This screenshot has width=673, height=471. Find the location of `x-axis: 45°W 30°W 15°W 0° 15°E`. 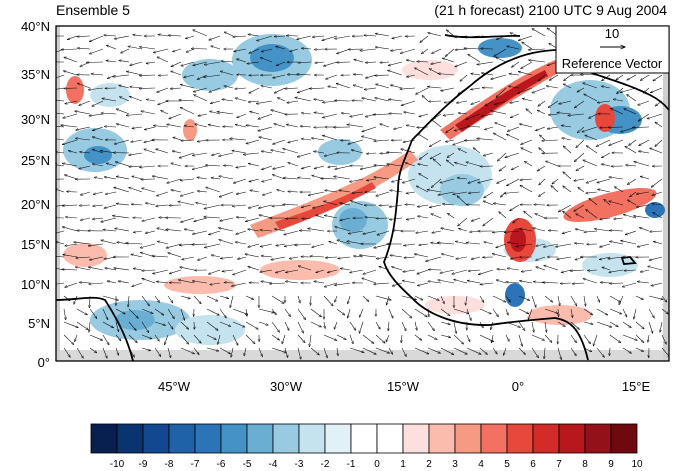

x-axis: 45°W 30°W 15°W 0° 15°E is located at coordinates (404, 386).